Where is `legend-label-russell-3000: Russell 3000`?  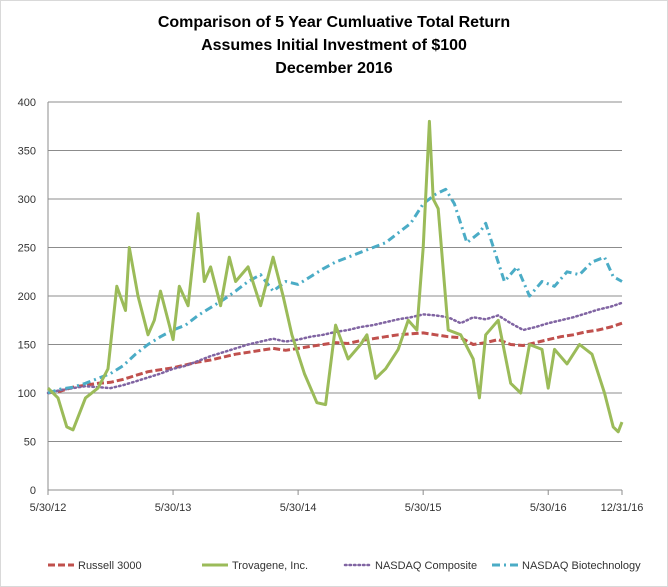
legend-label-russell-3000: Russell 3000 is located at coordinates (110, 566).